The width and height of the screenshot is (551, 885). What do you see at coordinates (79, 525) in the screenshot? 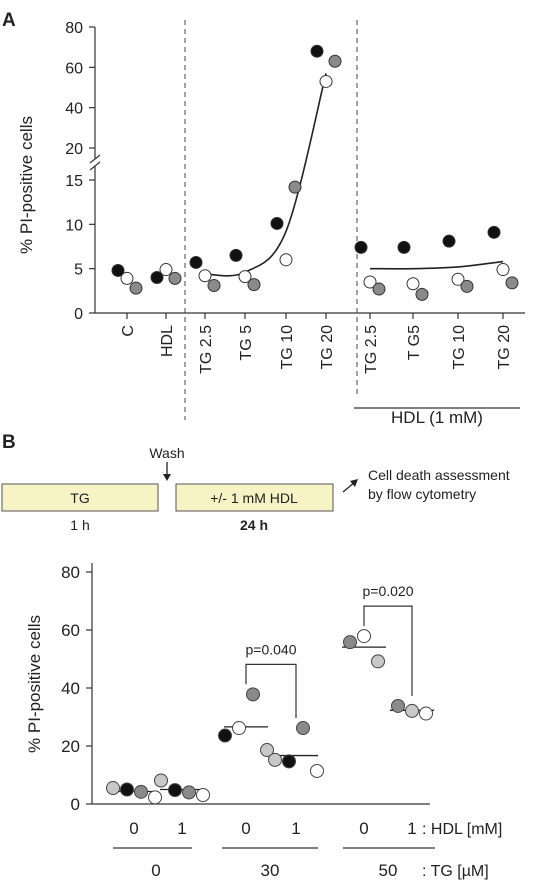
I see `tg-time-label: 1 h` at bounding box center [79, 525].